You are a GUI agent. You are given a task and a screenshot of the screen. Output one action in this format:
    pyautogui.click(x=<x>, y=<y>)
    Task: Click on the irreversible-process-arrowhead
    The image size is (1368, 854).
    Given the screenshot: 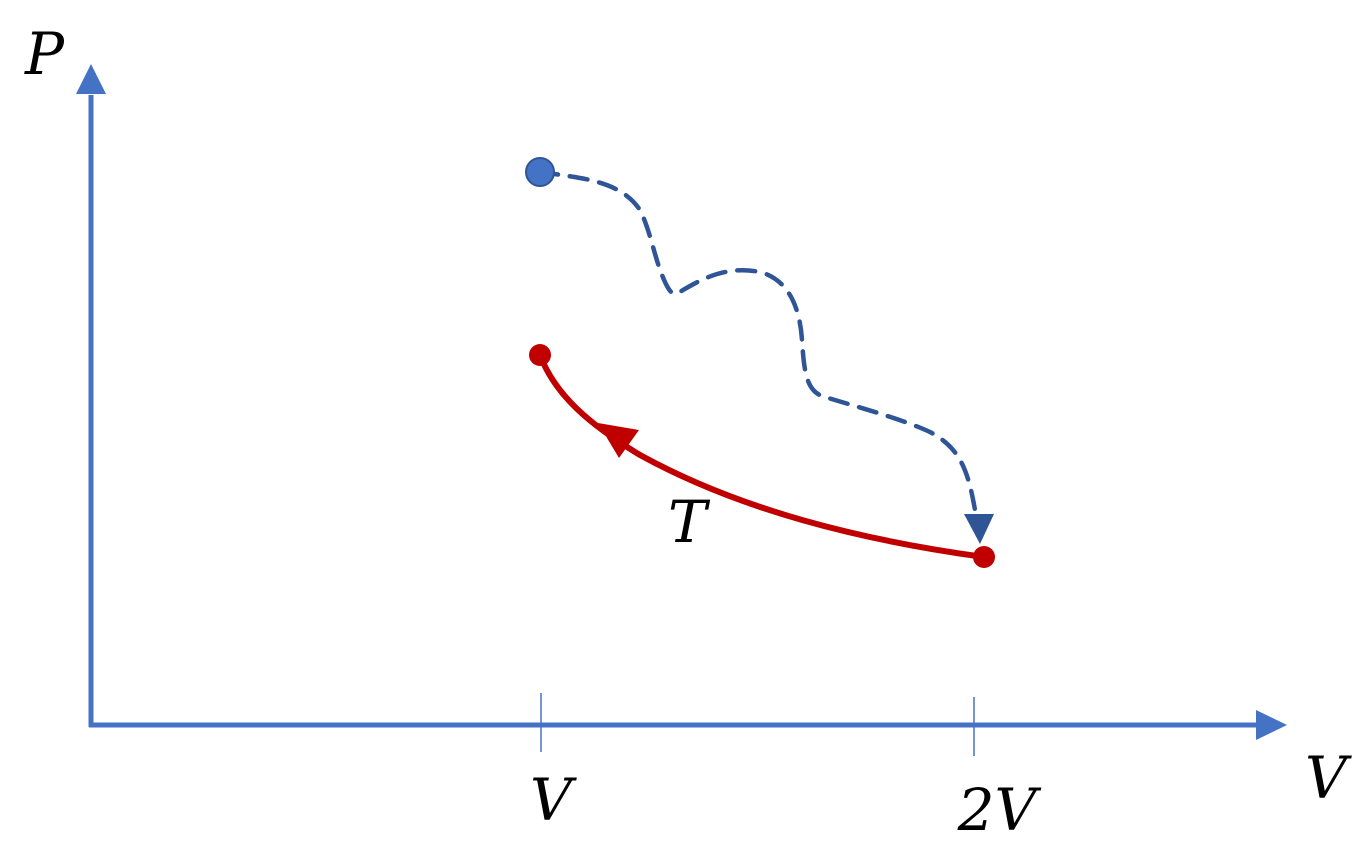 What is the action you would take?
    pyautogui.click(x=979, y=529)
    